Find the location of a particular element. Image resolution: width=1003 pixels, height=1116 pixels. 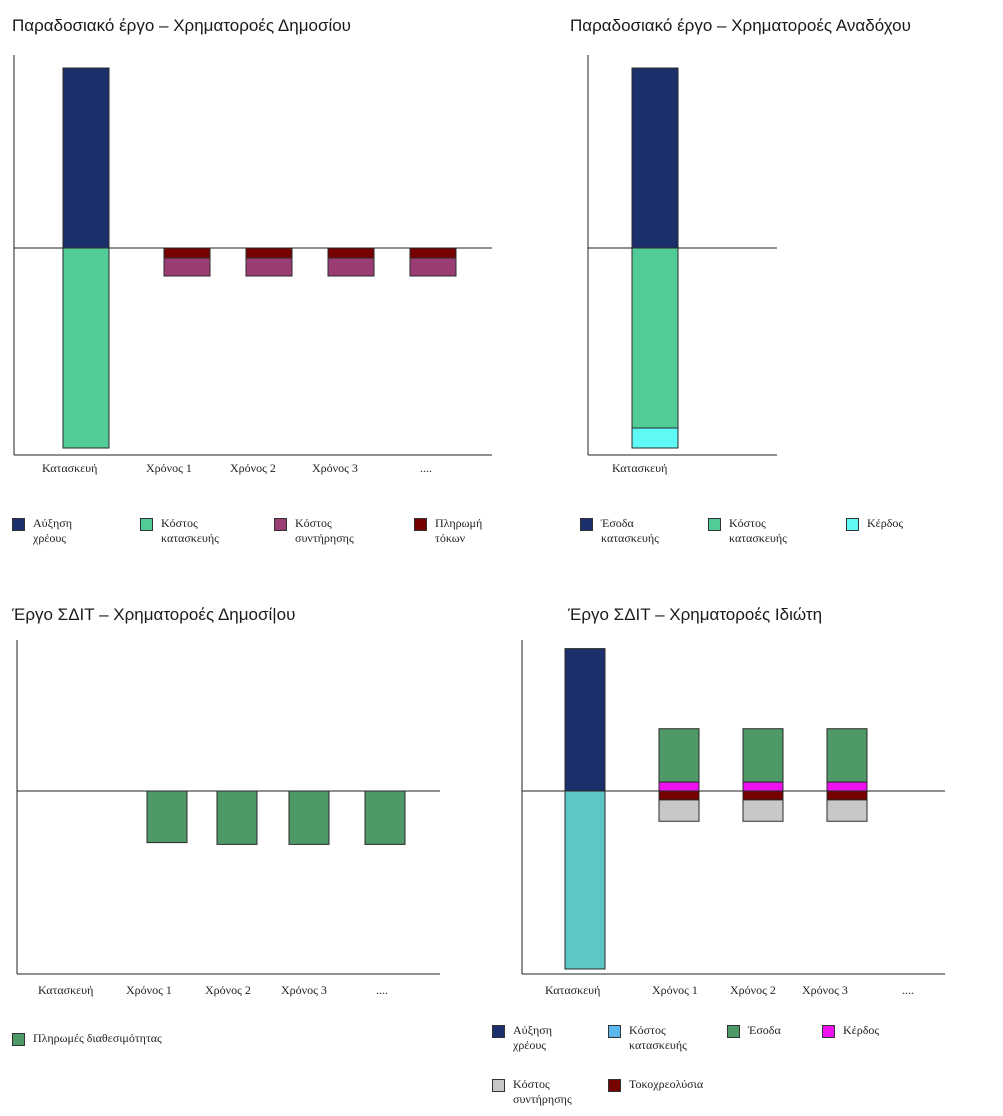

chart1-legend-item: Κόστος συντήρησης is located at coordinates (314, 531).